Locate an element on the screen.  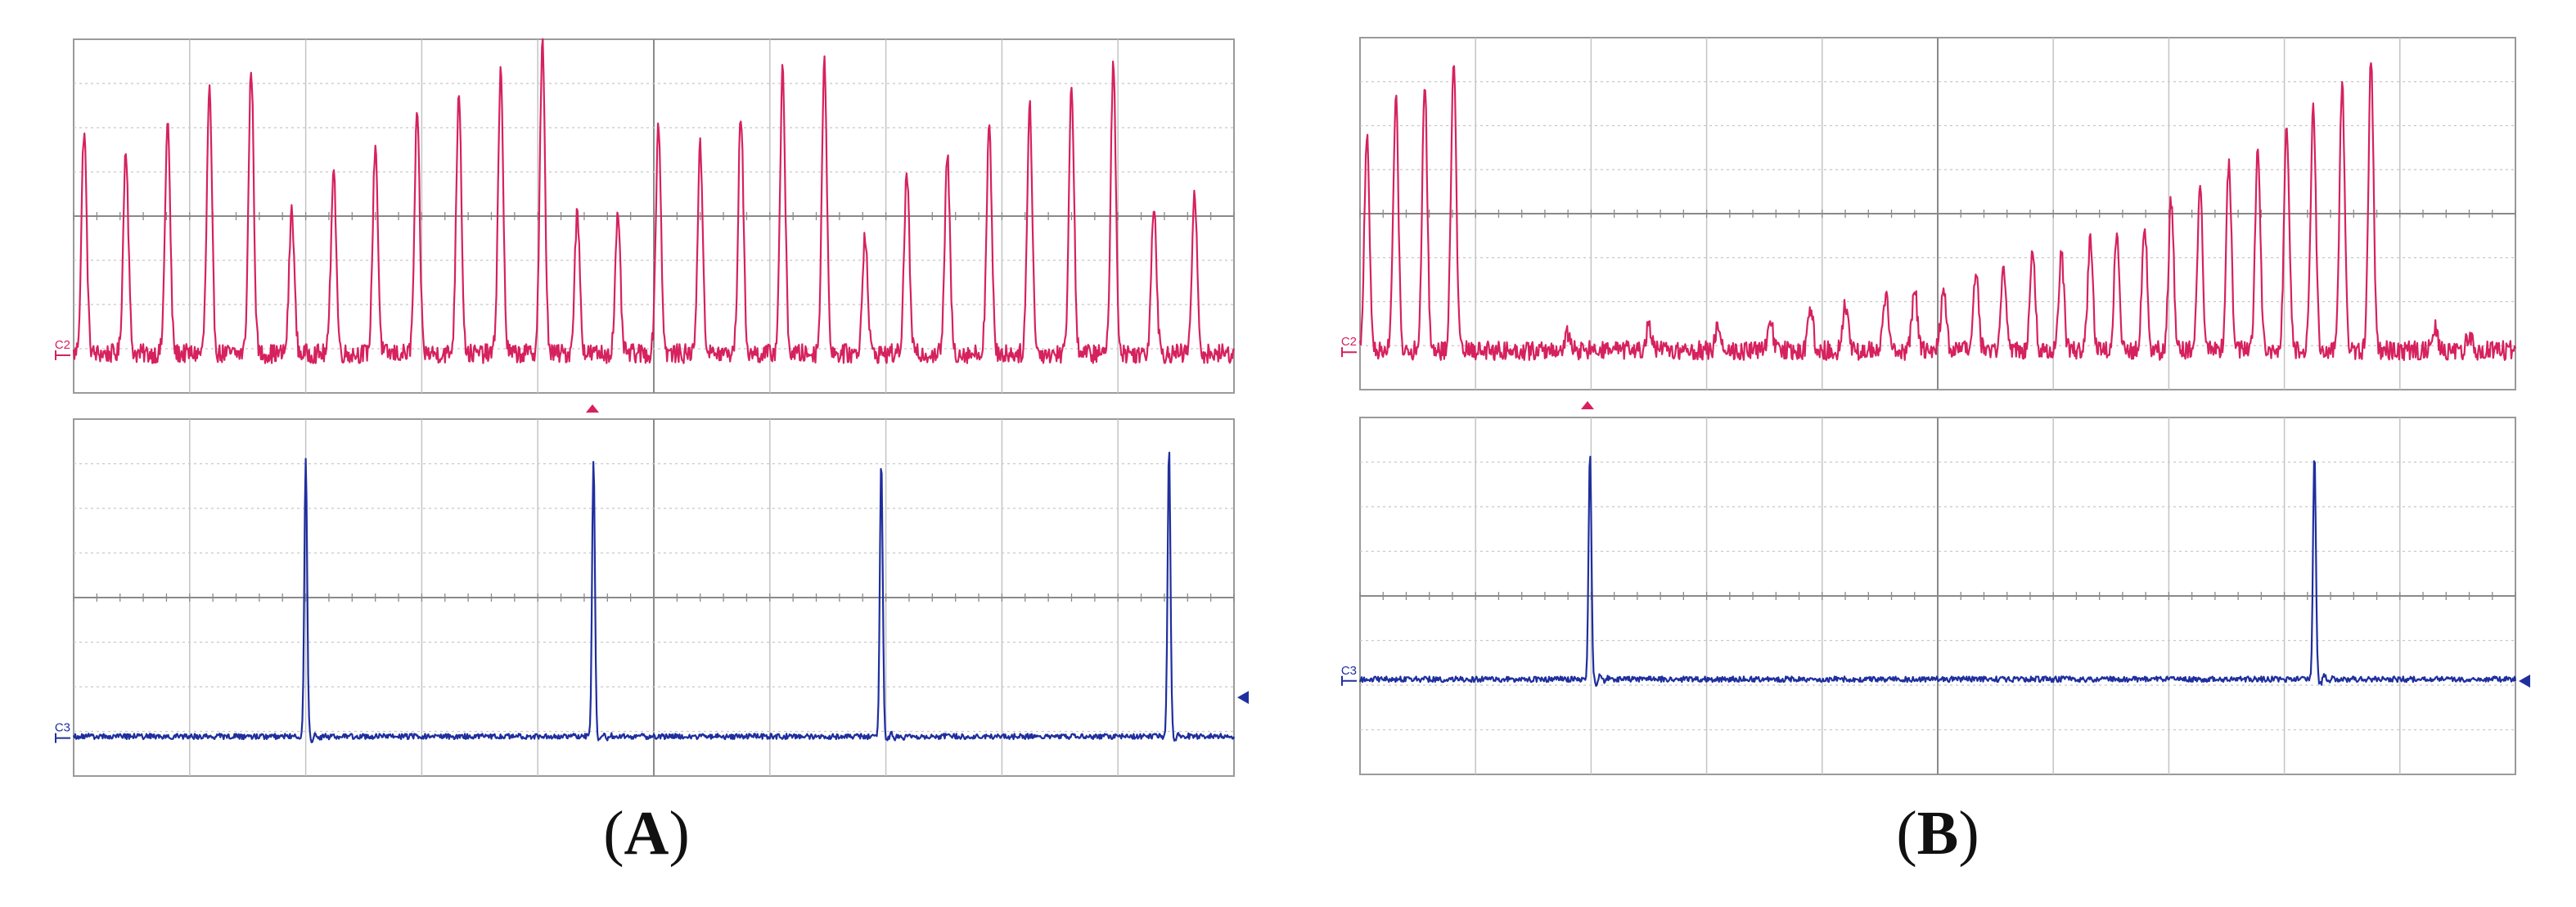
caption-b: (B) is located at coordinates (1938, 833).